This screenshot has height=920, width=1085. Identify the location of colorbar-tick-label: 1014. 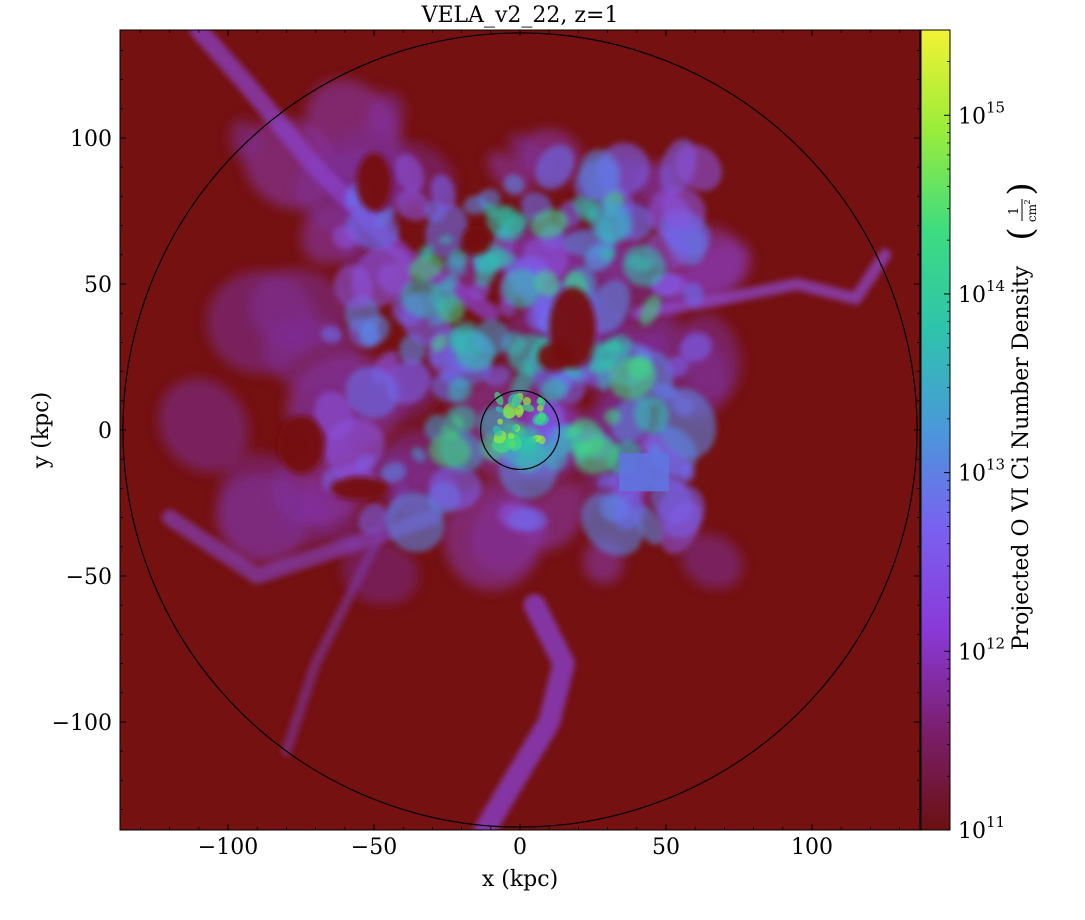
(981, 292).